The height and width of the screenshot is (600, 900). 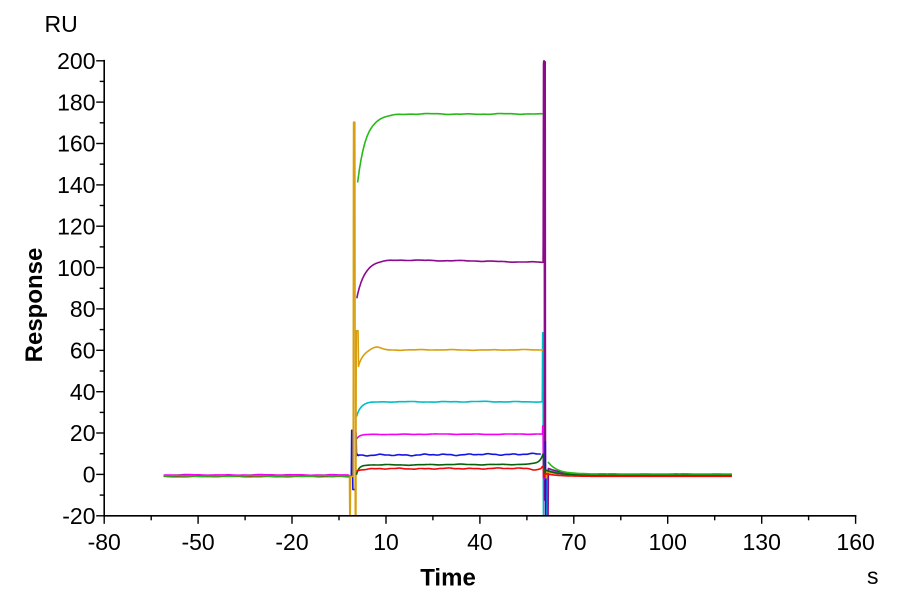 I want to click on svg-text: Response, so click(x=34, y=305).